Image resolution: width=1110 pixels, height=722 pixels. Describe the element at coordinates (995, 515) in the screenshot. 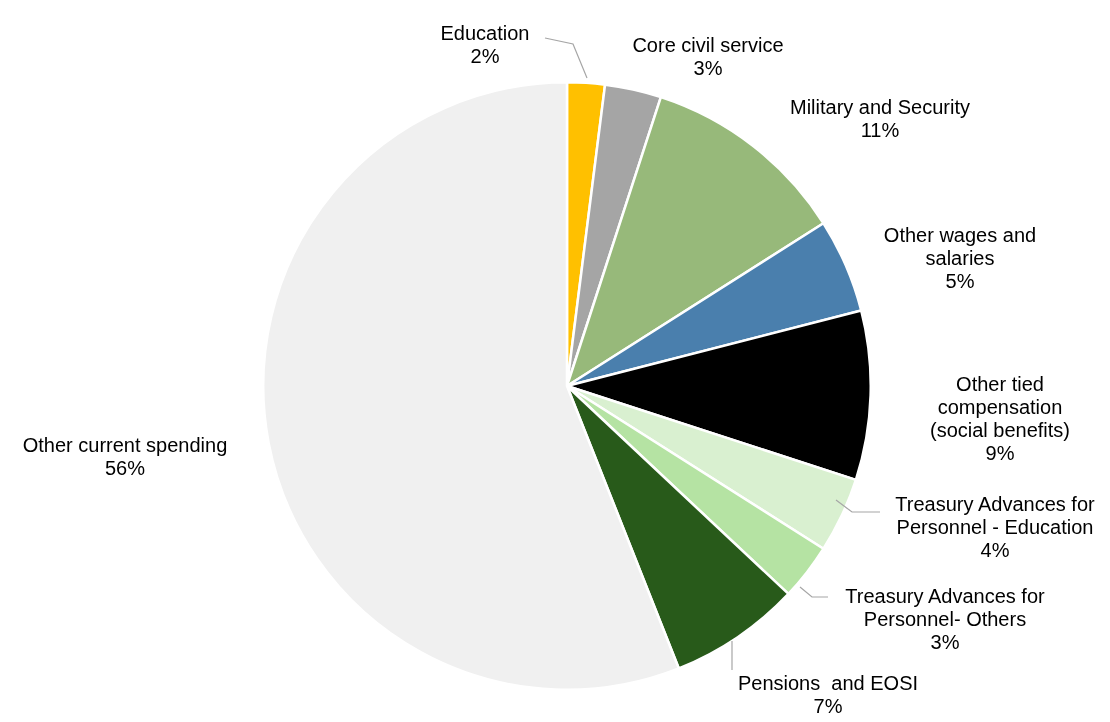

I see `slice-label: Treasury Advances for Personnel - Education` at that location.